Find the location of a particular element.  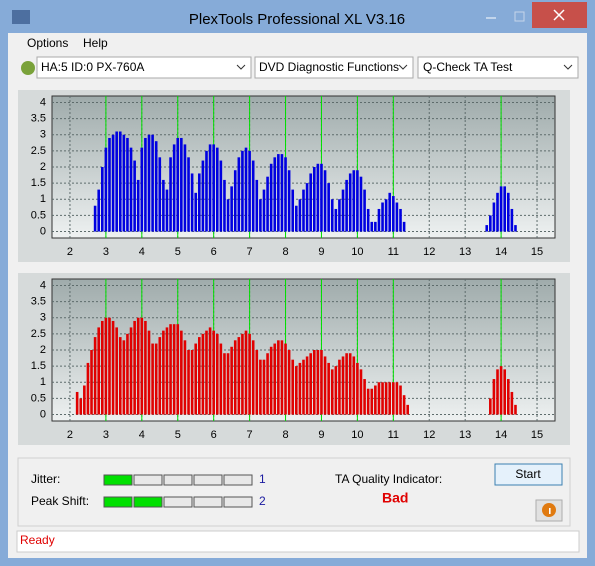

drive-select is located at coordinates (144, 67).